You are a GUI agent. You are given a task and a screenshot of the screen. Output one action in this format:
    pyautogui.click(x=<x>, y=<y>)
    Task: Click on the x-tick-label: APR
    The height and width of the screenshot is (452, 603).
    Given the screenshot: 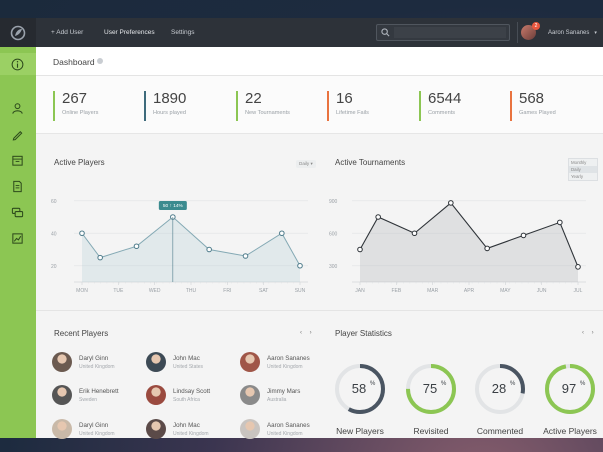 What is the action you would take?
    pyautogui.click(x=469, y=291)
    